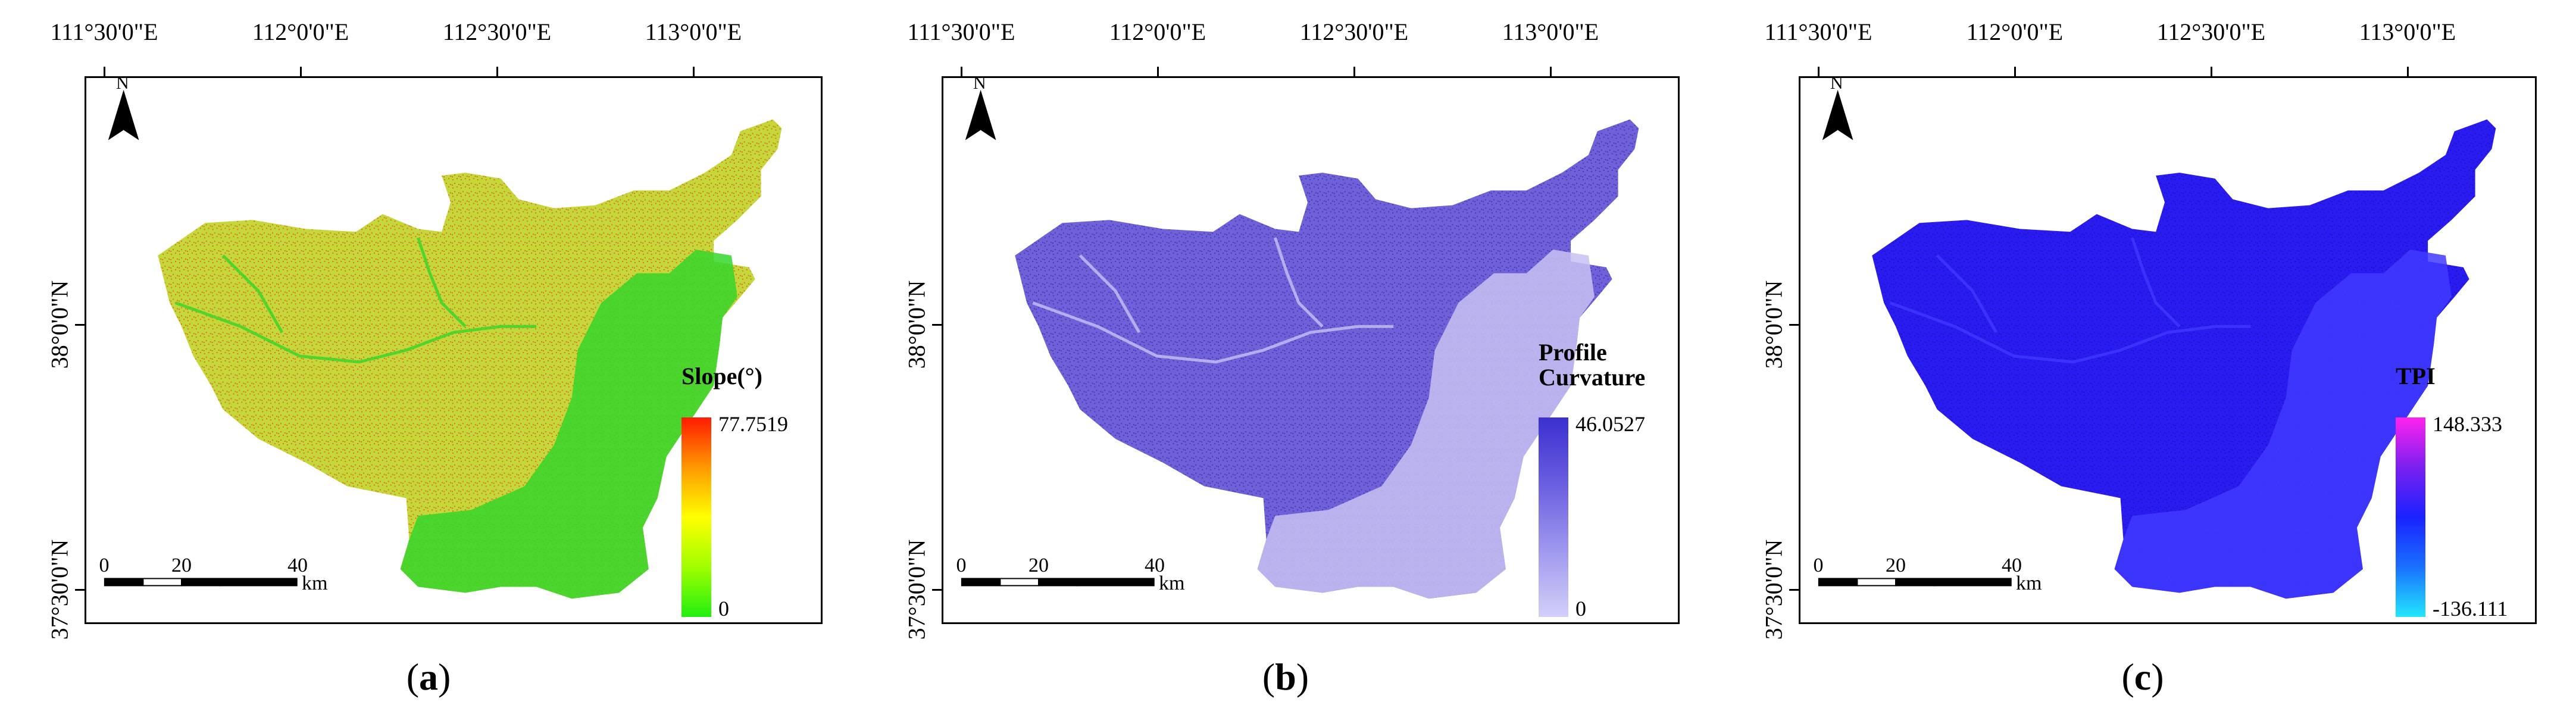 The image size is (2576, 717). I want to click on panel-caption-letter: a, so click(428, 677).